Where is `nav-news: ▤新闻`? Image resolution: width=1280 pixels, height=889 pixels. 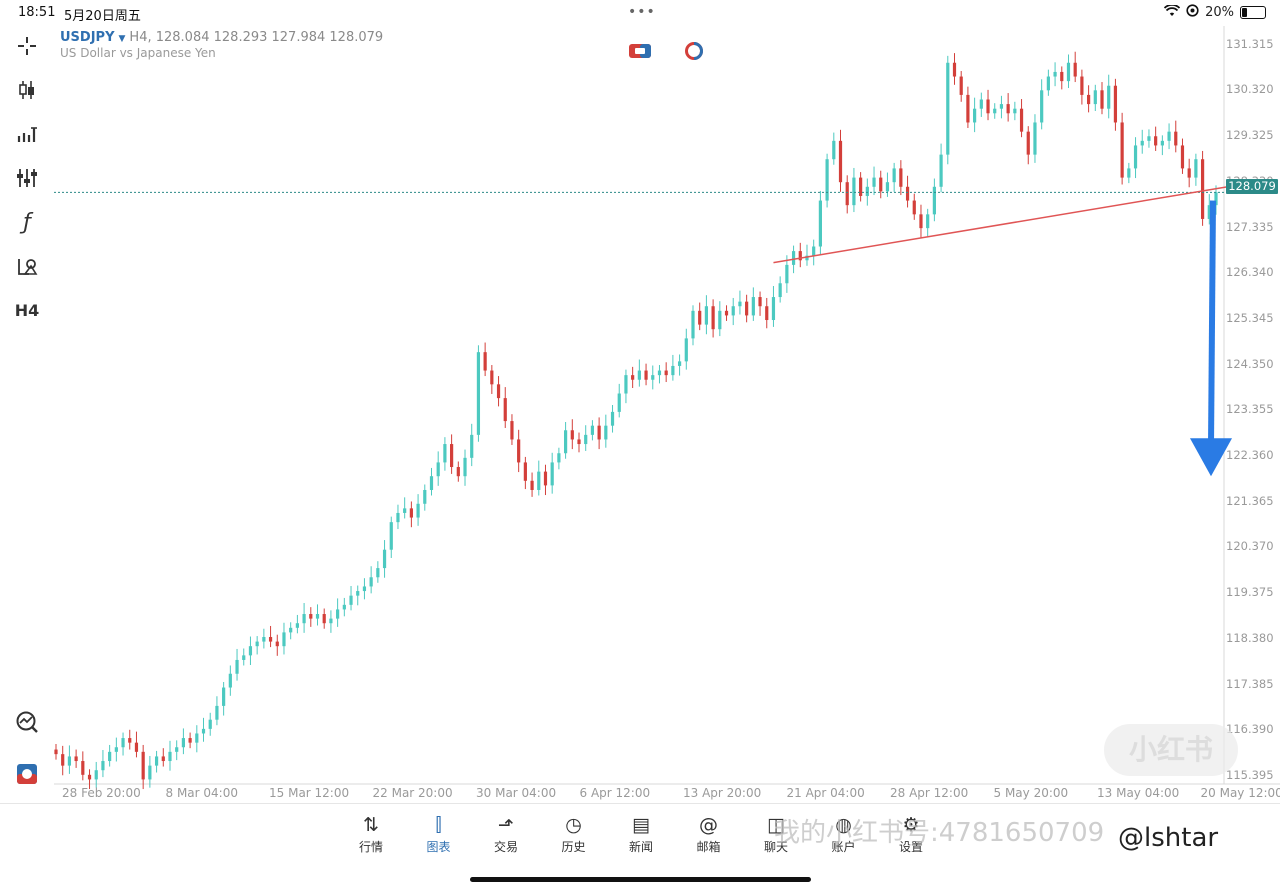
nav-news: ▤新闻 is located at coordinates (641, 833).